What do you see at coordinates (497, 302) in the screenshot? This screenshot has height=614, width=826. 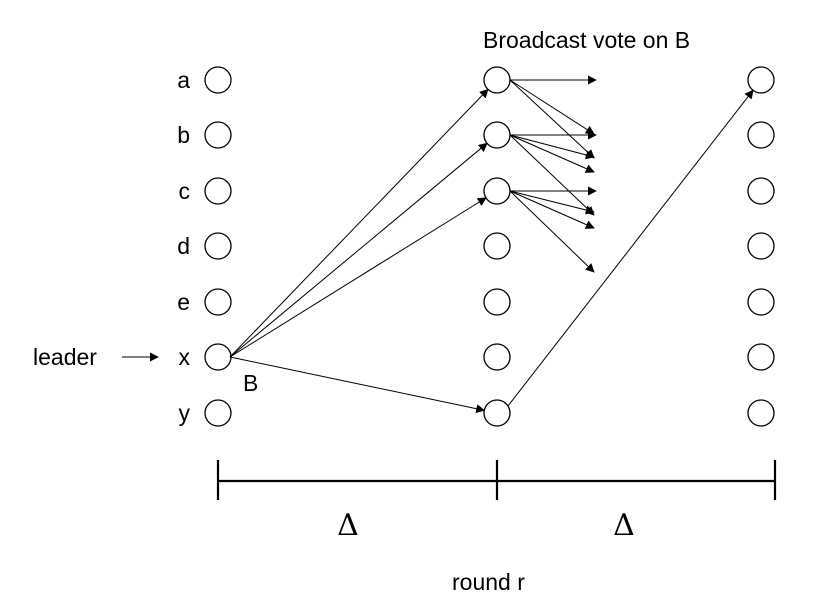 I see `node-e-col2` at bounding box center [497, 302].